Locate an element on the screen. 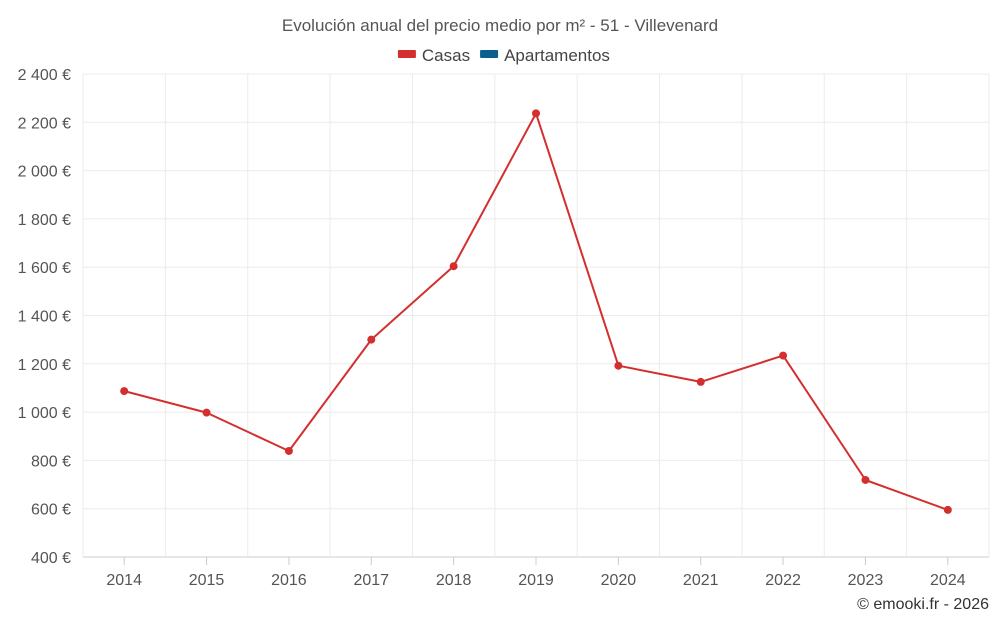 The image size is (1000, 625). legend-label: Casas is located at coordinates (446, 55).